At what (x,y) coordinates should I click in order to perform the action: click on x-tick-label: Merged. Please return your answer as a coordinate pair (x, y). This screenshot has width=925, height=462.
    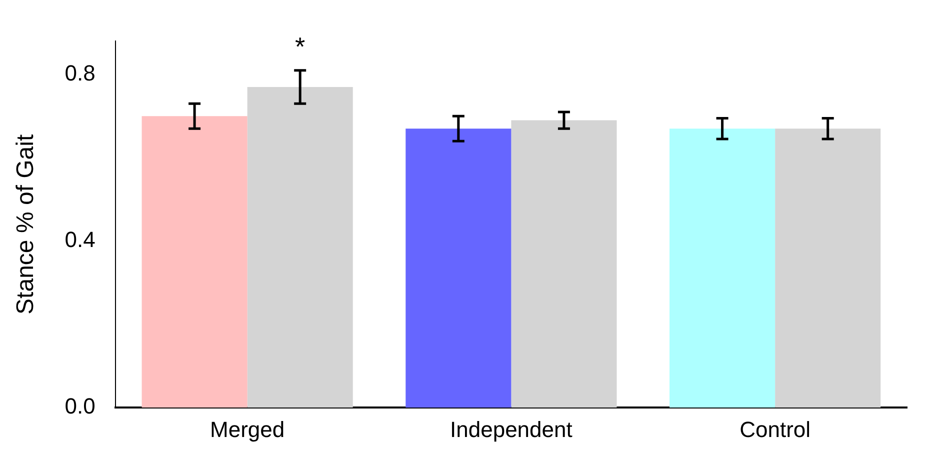
    Looking at the image, I should click on (247, 429).